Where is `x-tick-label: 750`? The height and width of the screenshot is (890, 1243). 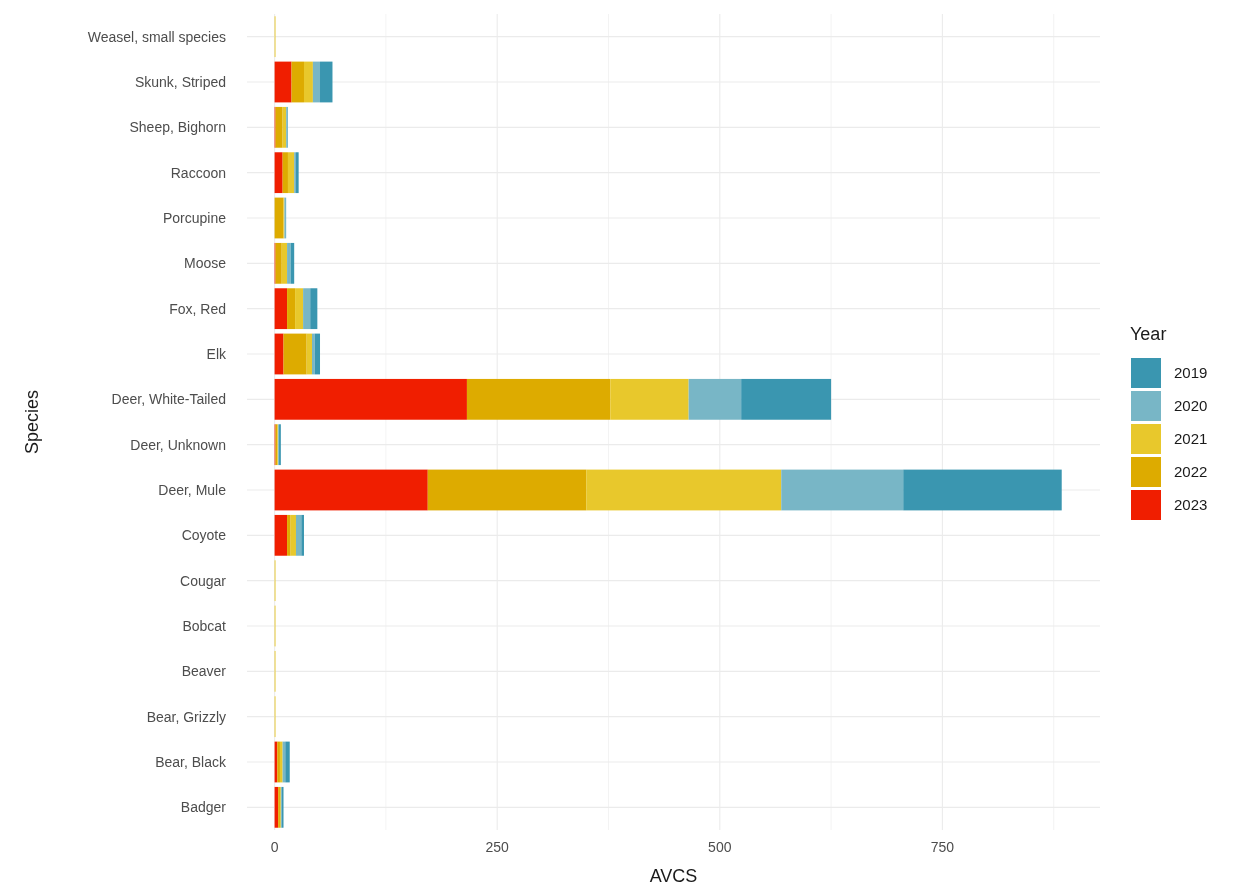
x-tick-label: 750 is located at coordinates (942, 847).